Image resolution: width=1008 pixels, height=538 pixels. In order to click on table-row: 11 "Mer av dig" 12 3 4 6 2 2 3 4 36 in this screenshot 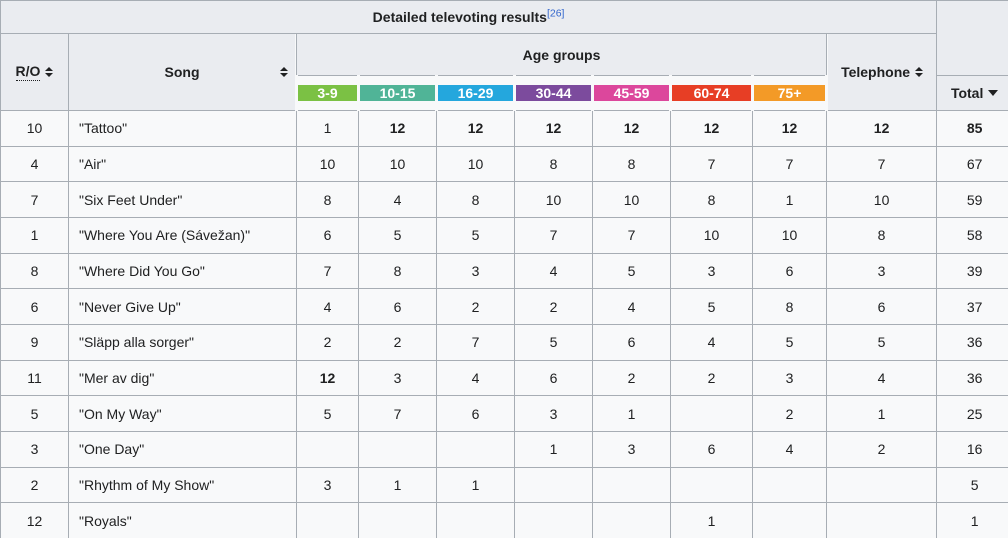, I will do `click(504, 378)`.